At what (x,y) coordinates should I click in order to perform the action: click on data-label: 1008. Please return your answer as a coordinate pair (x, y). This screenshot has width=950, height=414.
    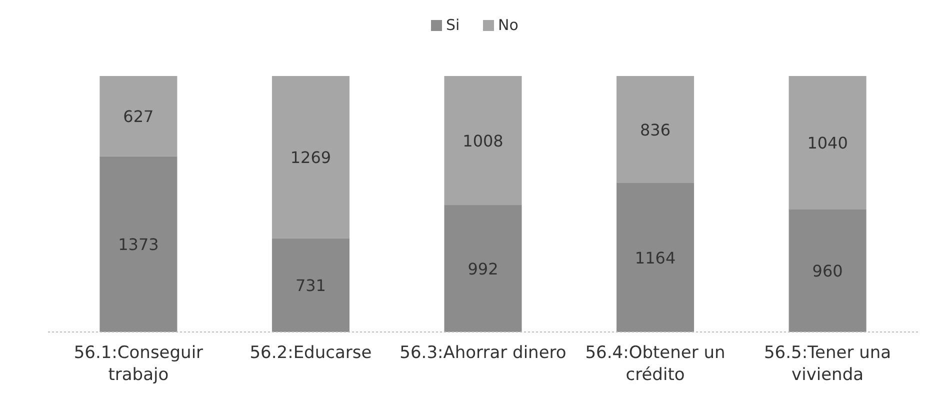
    Looking at the image, I should click on (483, 141).